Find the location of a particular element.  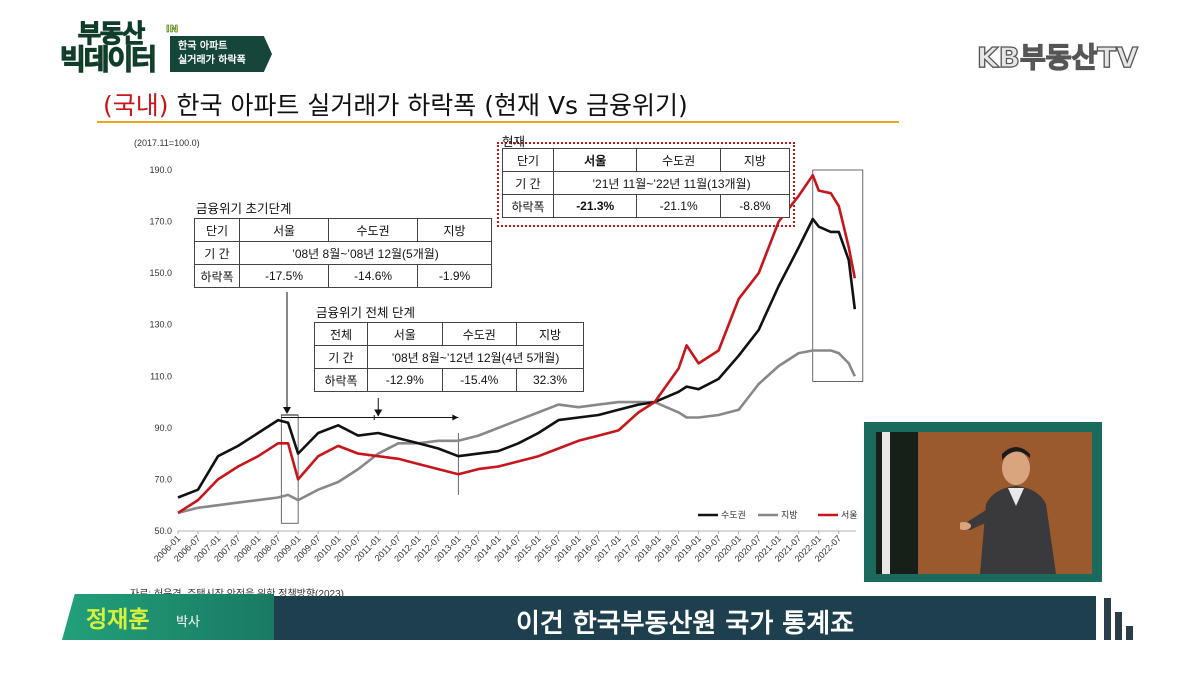

logo-line1: 부동산 is located at coordinates (111, 33).